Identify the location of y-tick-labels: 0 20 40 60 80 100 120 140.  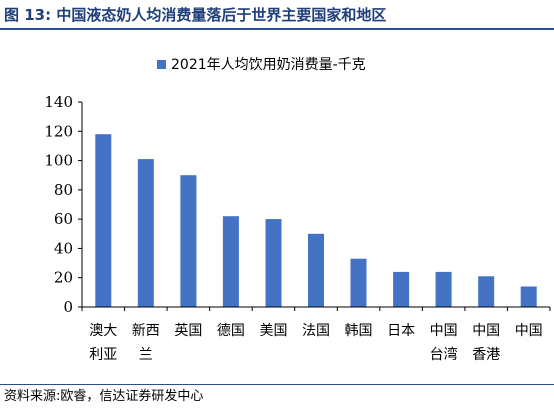
(58, 204).